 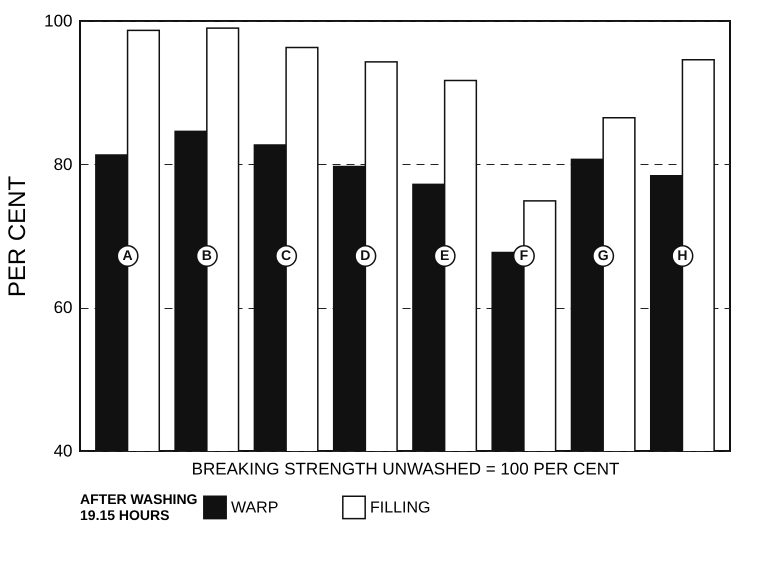 What do you see at coordinates (63, 164) in the screenshot?
I see `y-tick-label: 80` at bounding box center [63, 164].